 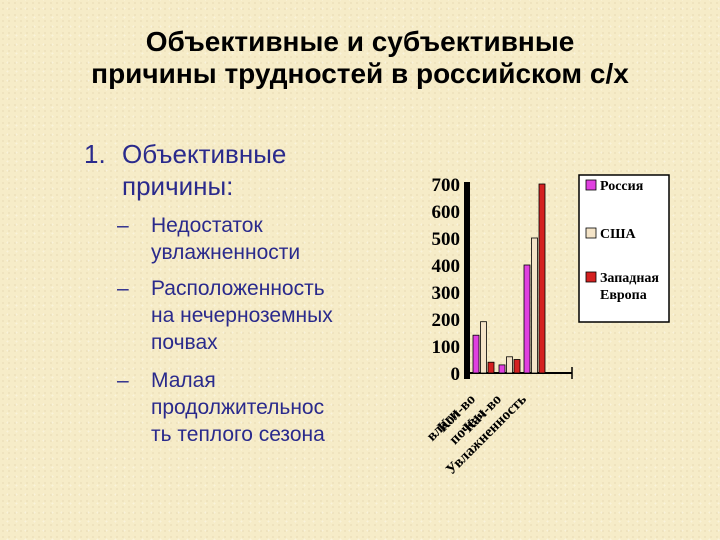 What do you see at coordinates (624, 248) in the screenshot?
I see `legend-box` at bounding box center [624, 248].